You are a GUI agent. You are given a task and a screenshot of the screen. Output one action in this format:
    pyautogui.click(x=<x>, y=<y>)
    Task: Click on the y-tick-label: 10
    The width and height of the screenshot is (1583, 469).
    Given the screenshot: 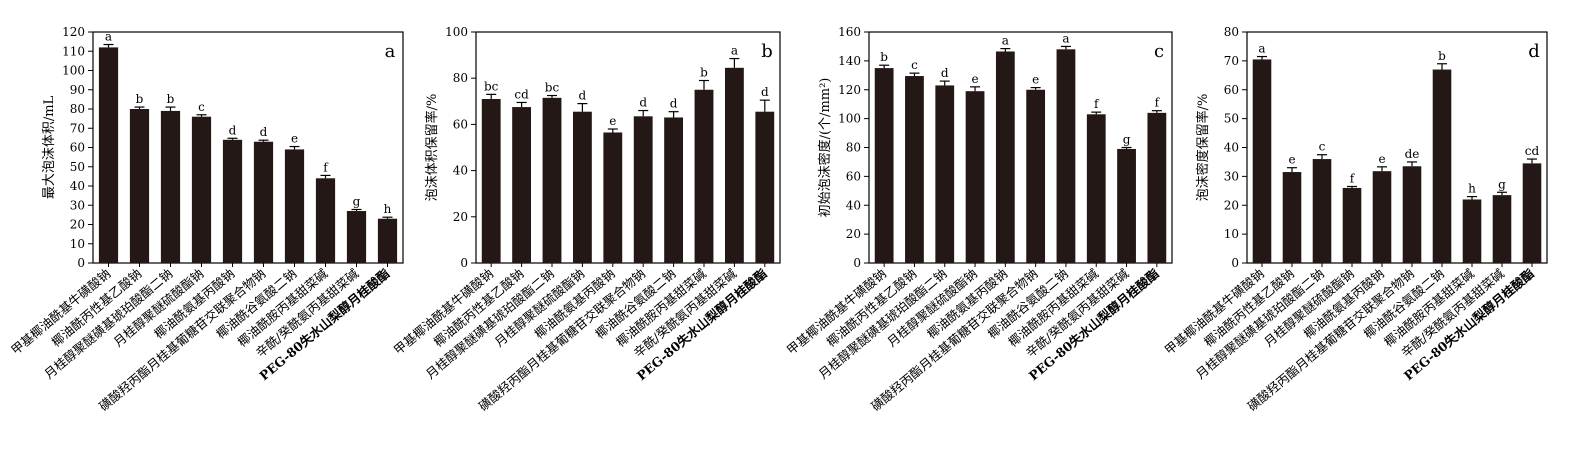 What is the action you would take?
    pyautogui.click(x=1231, y=234)
    